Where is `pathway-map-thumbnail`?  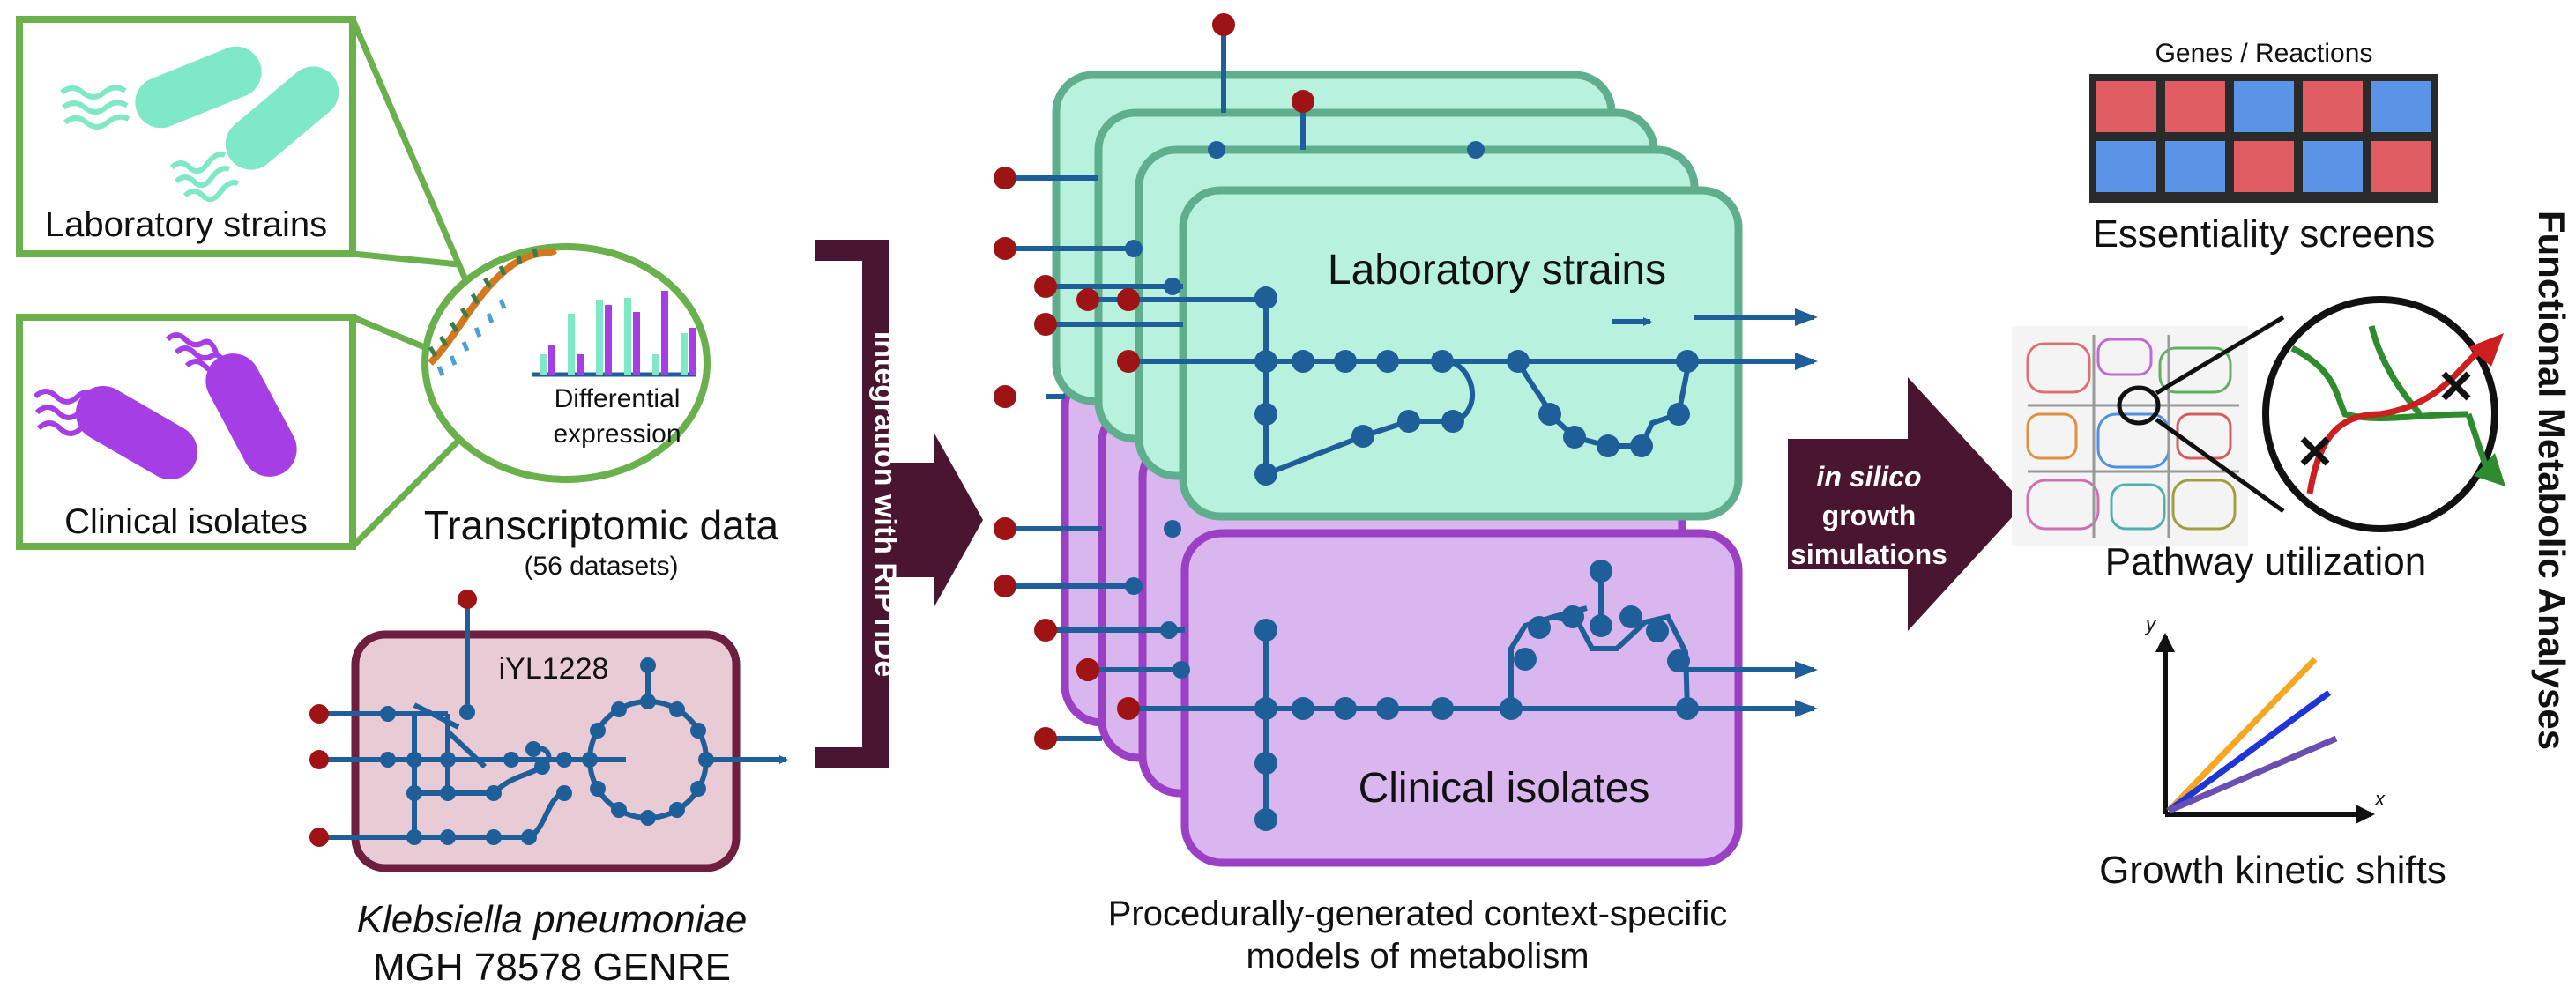
pathway-map-thumbnail is located at coordinates (2149, 430).